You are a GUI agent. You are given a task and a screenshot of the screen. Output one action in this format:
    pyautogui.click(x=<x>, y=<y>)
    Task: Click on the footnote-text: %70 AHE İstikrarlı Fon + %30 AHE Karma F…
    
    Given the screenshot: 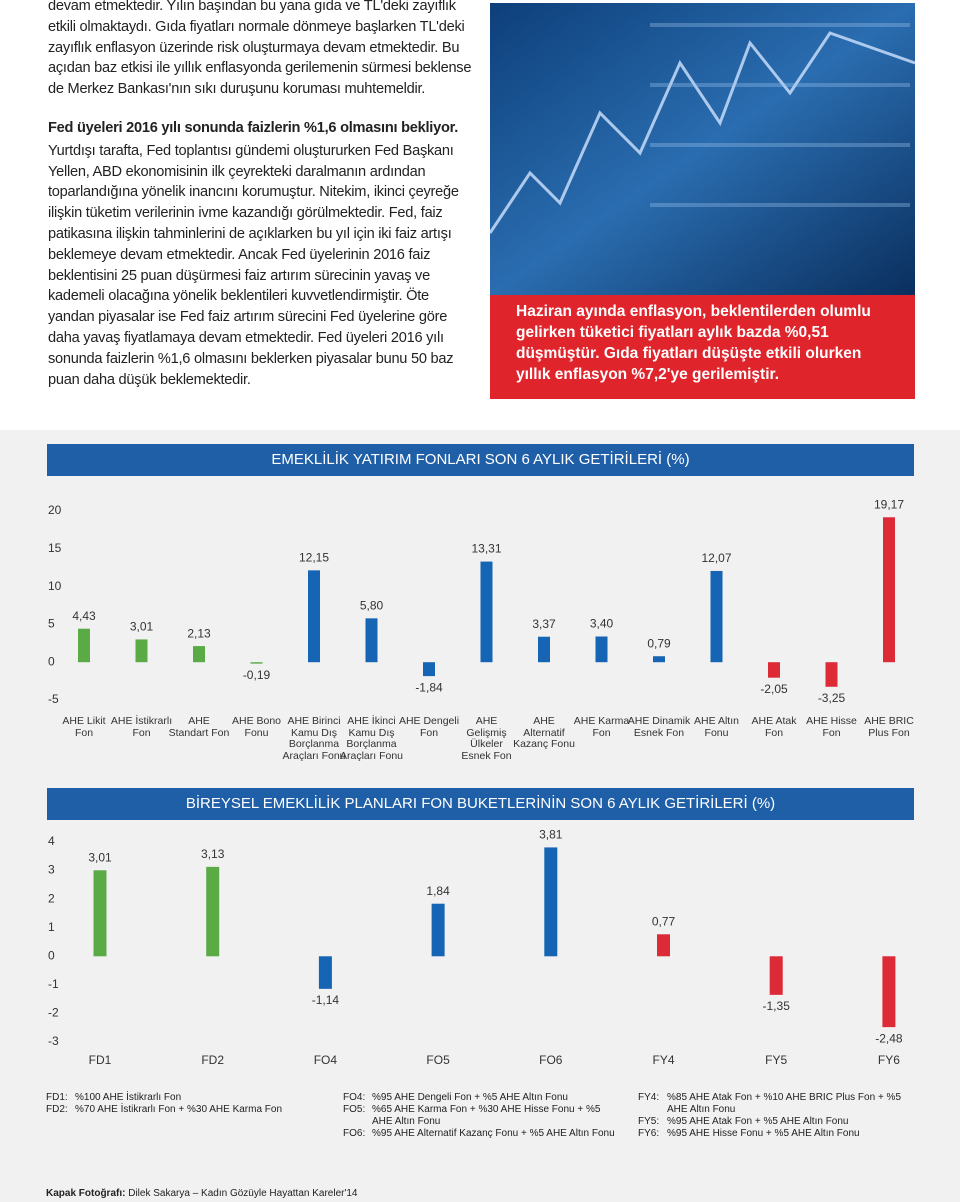 What is the action you would take?
    pyautogui.click(x=179, y=1109)
    